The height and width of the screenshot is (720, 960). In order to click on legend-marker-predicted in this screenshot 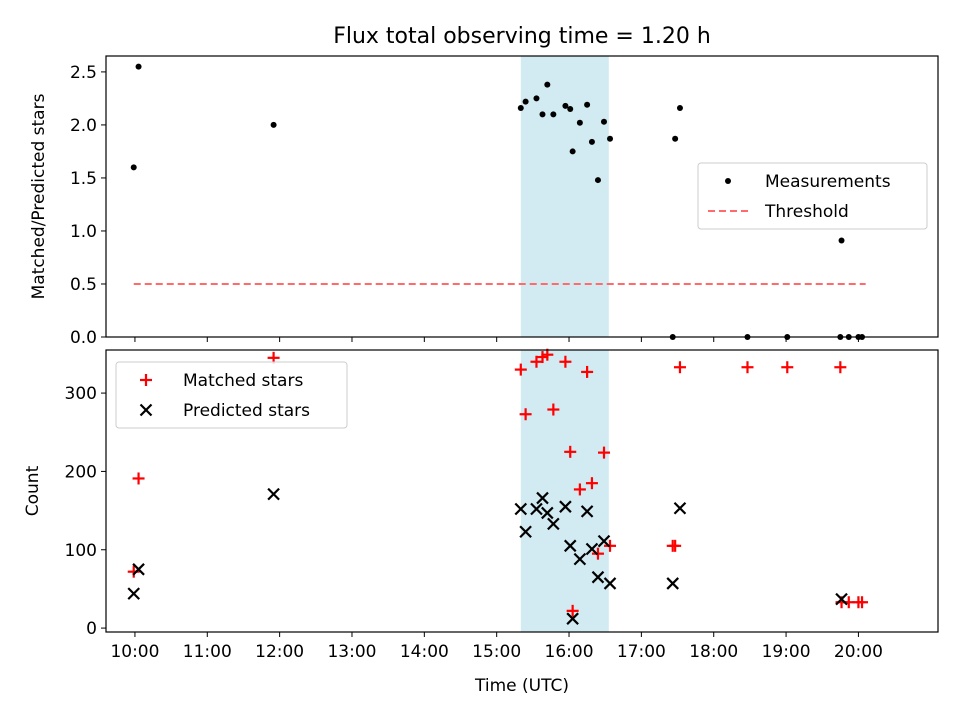, I will do `click(146, 410)`.